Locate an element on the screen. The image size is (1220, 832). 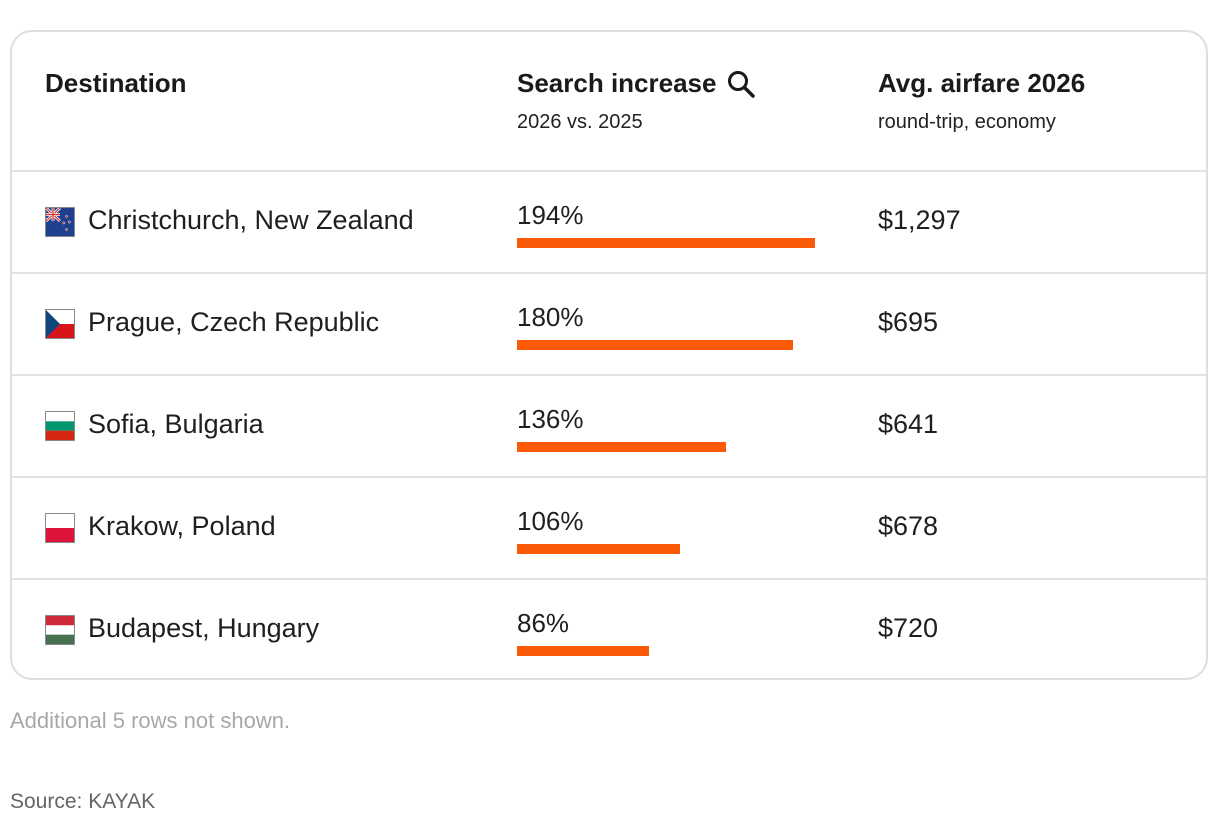
source-note: Source: KAYAK is located at coordinates (83, 801).